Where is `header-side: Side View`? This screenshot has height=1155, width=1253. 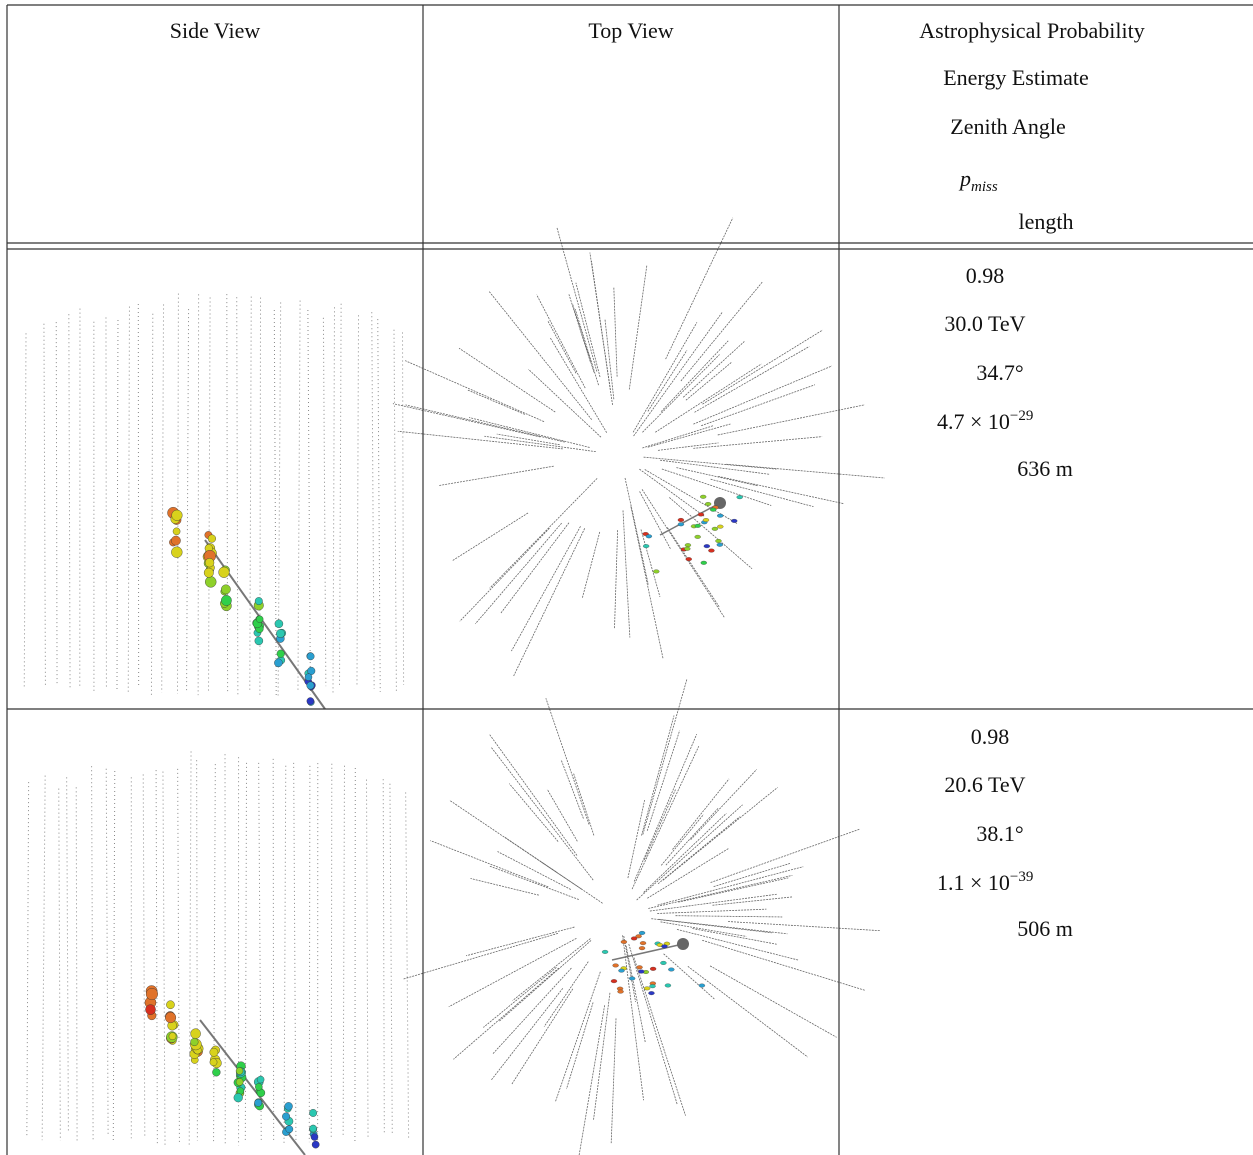
header-side: Side View is located at coordinates (215, 30).